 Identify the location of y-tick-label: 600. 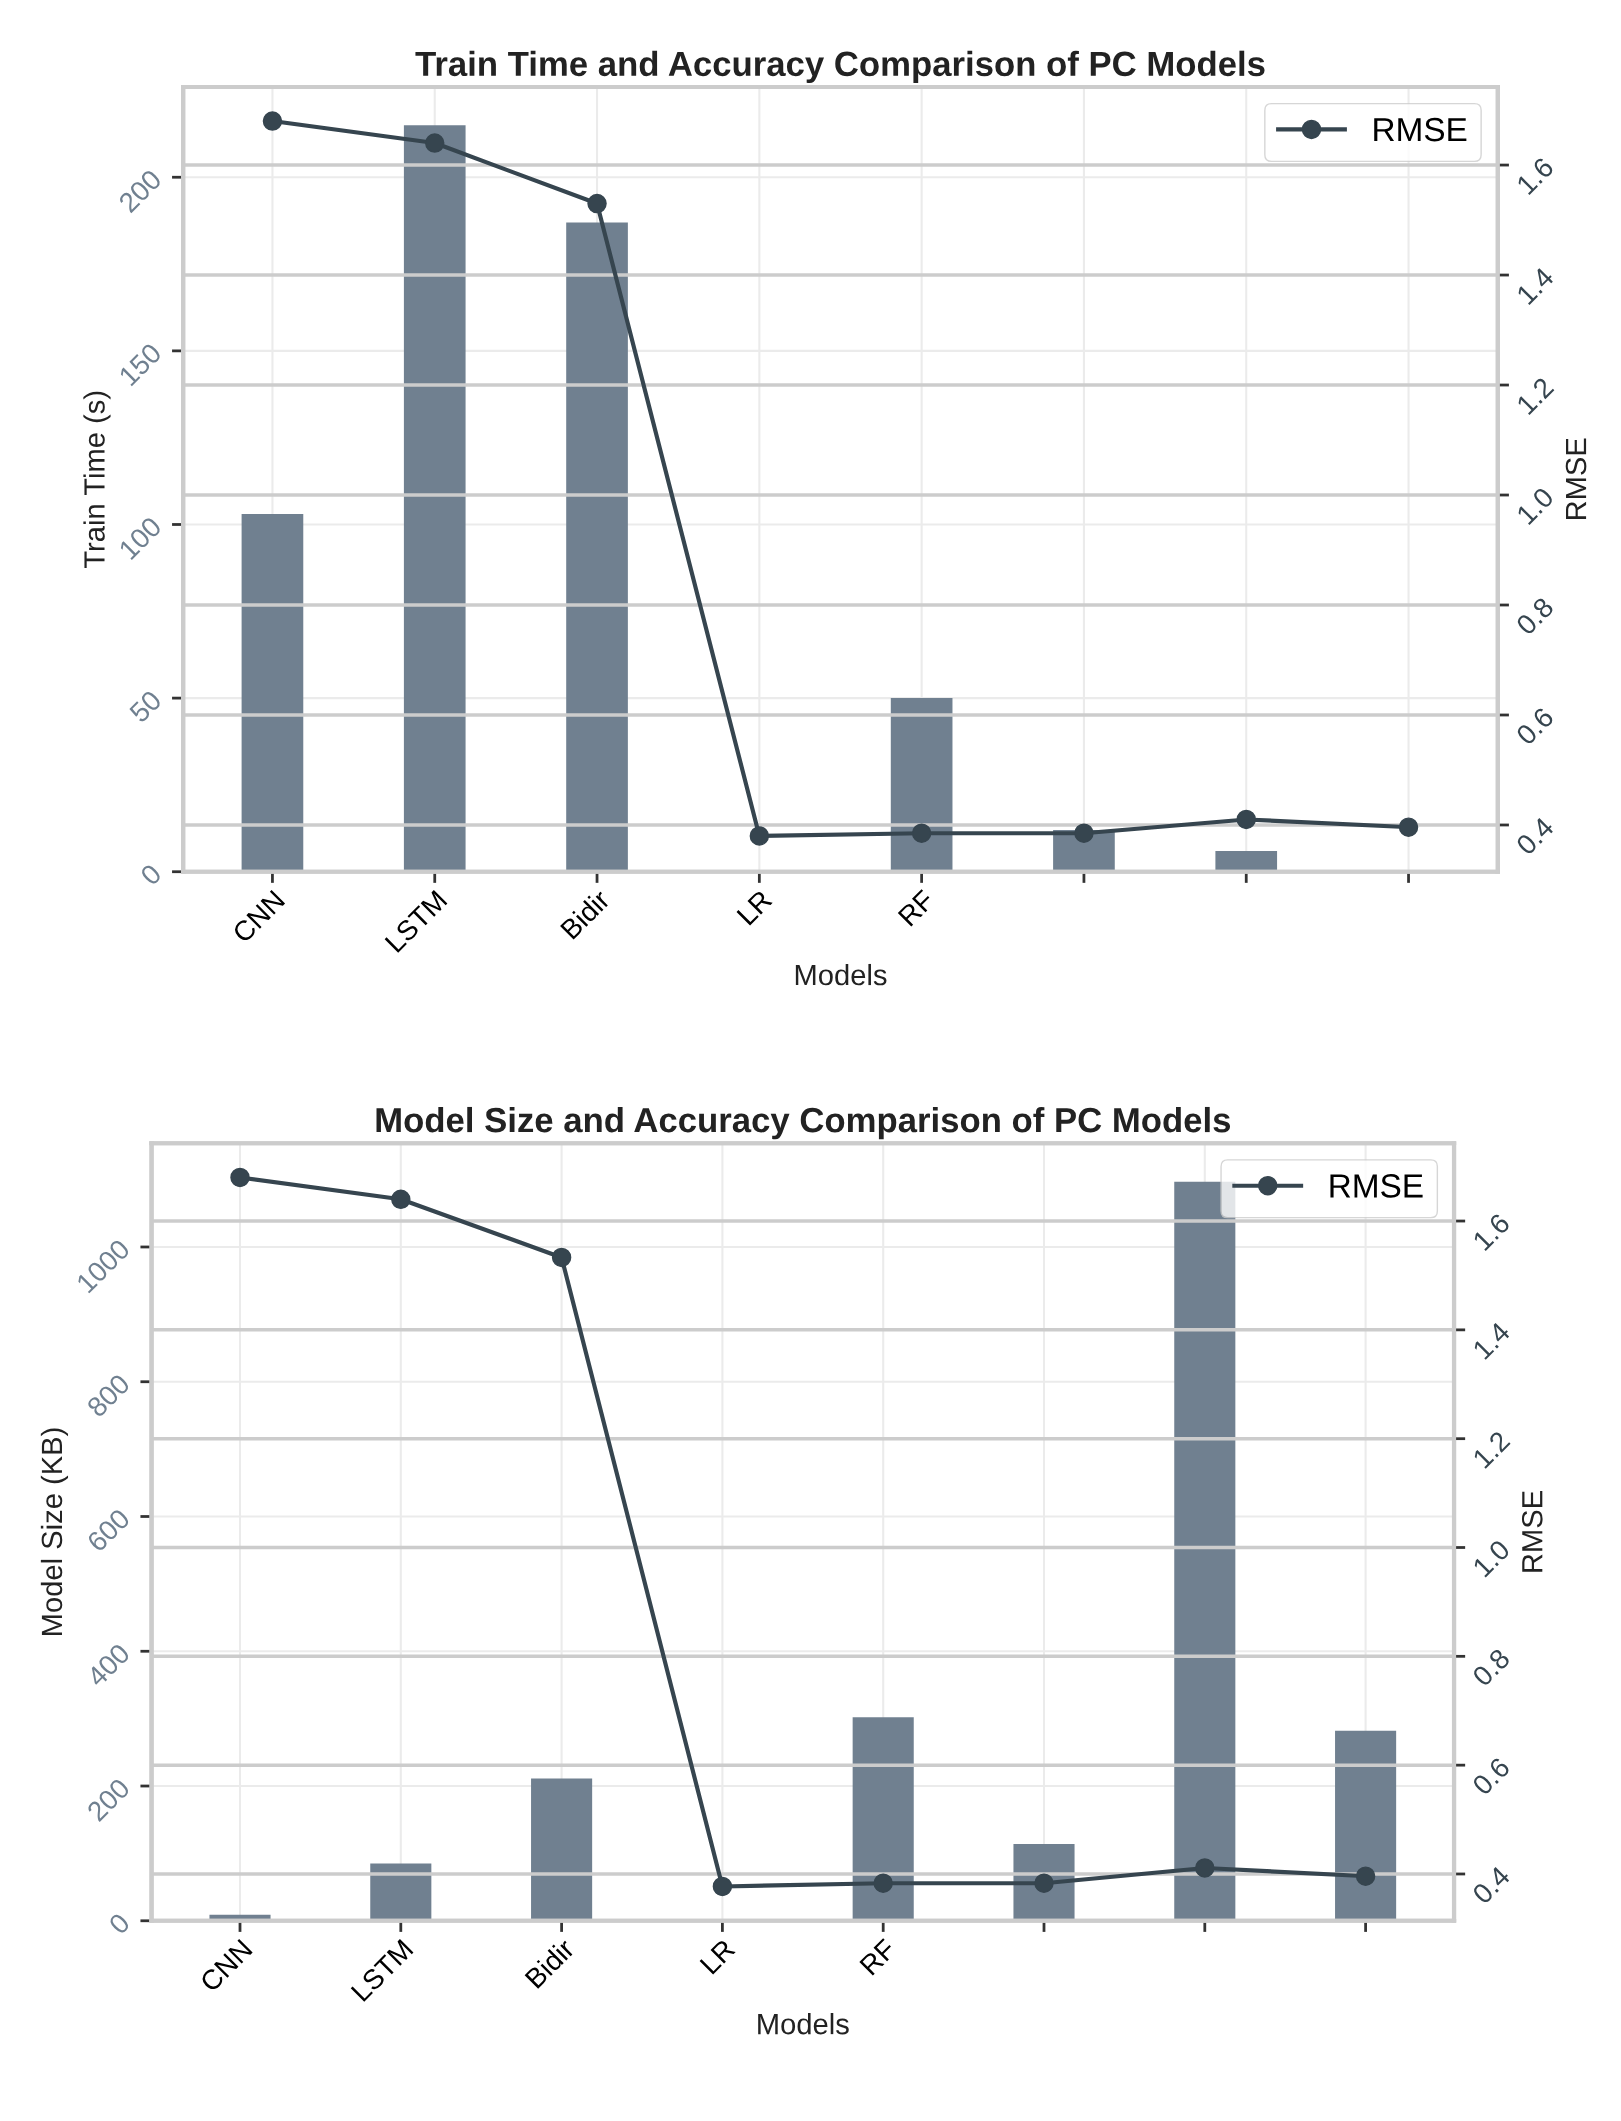
(108, 1530).